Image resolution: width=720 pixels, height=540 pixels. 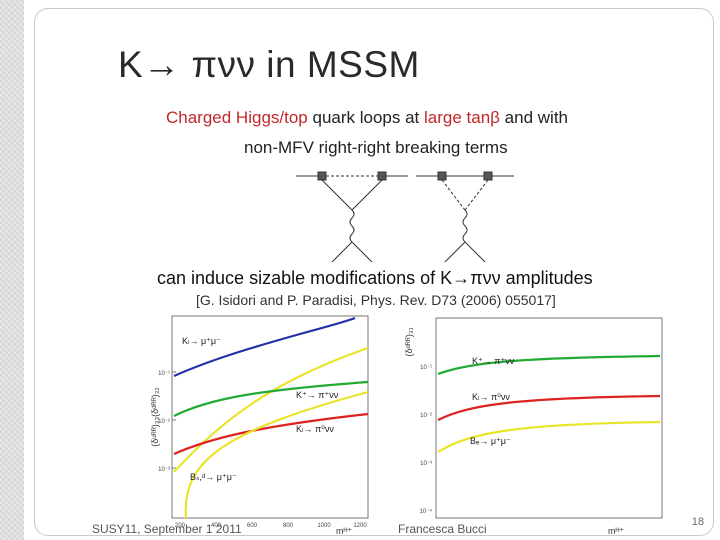 I want to click on xtick-label: 200, so click(x=180, y=526).